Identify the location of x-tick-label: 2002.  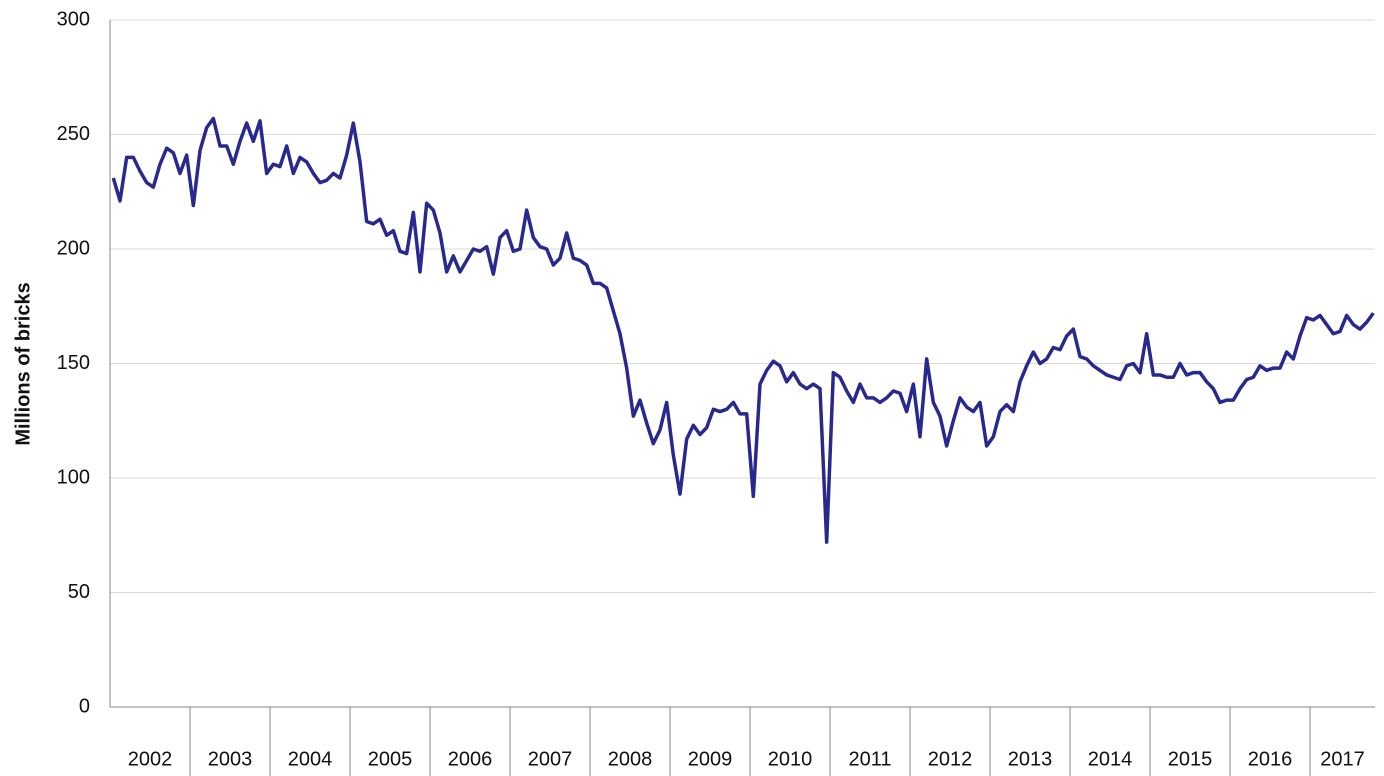
(150, 759).